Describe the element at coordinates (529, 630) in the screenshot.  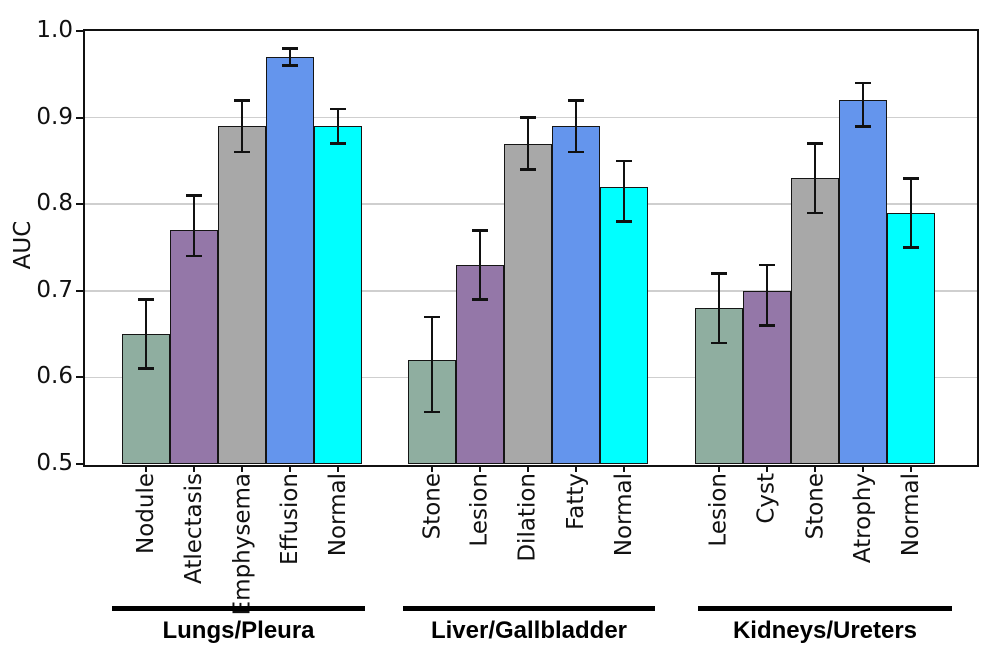
I see `group-title: Liver/Gallbladder` at that location.